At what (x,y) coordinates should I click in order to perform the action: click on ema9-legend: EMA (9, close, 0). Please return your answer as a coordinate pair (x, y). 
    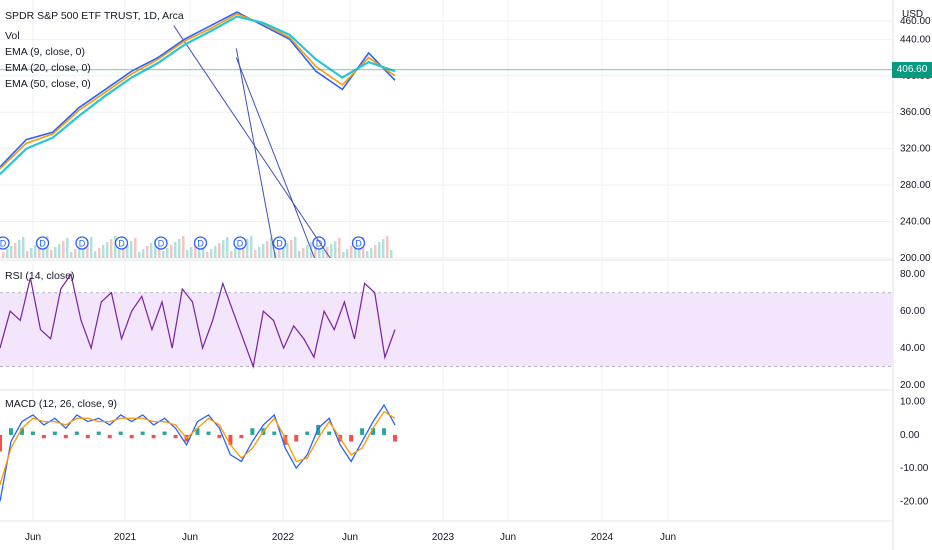
    Looking at the image, I should click on (45, 52).